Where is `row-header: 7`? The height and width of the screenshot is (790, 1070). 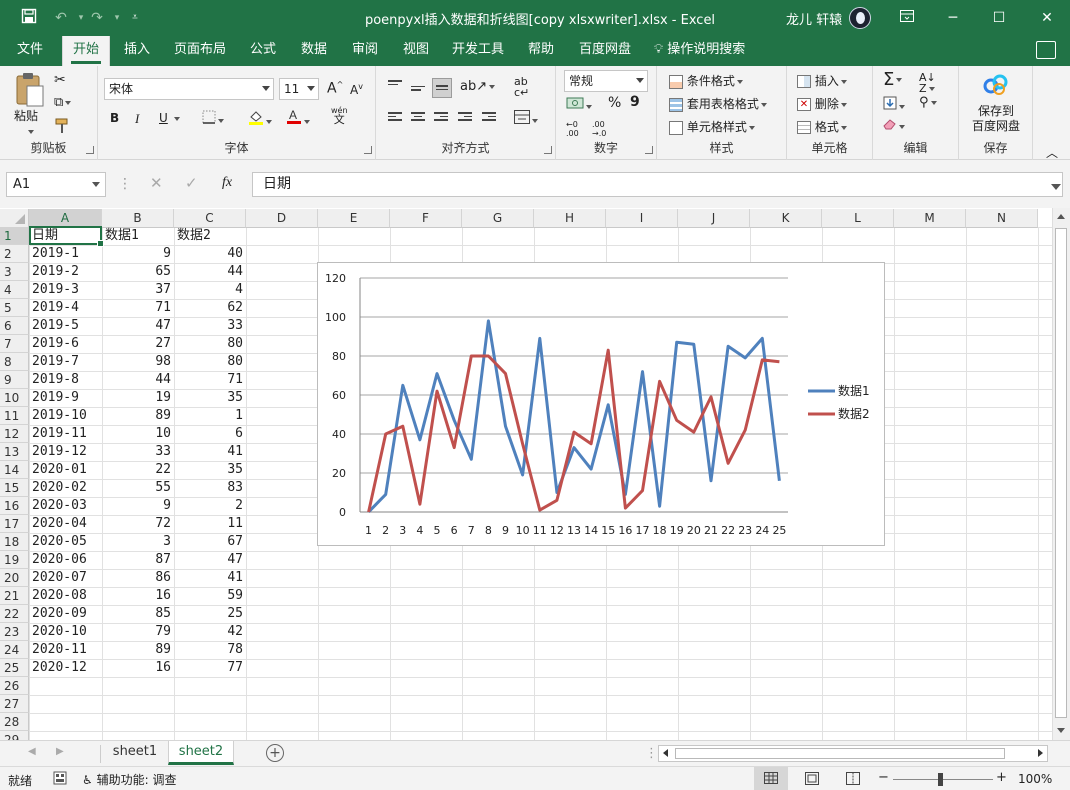 row-header: 7 is located at coordinates (14, 344).